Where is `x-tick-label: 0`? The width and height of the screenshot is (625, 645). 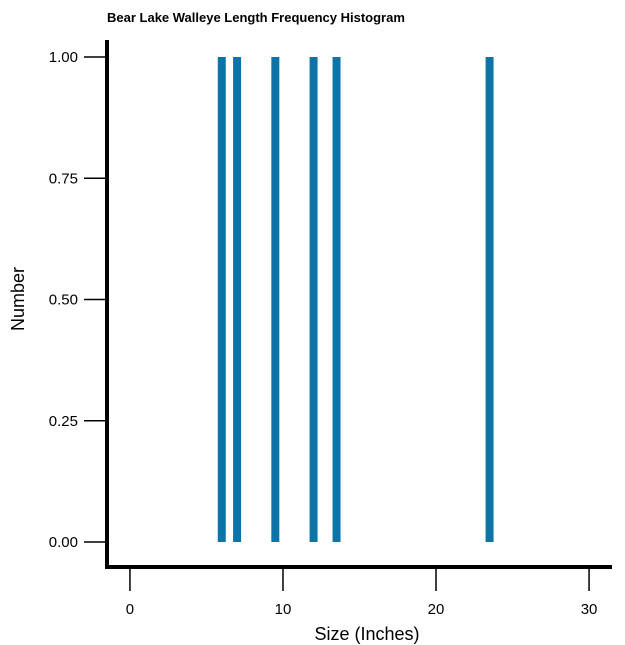
x-tick-label: 0 is located at coordinates (130, 609).